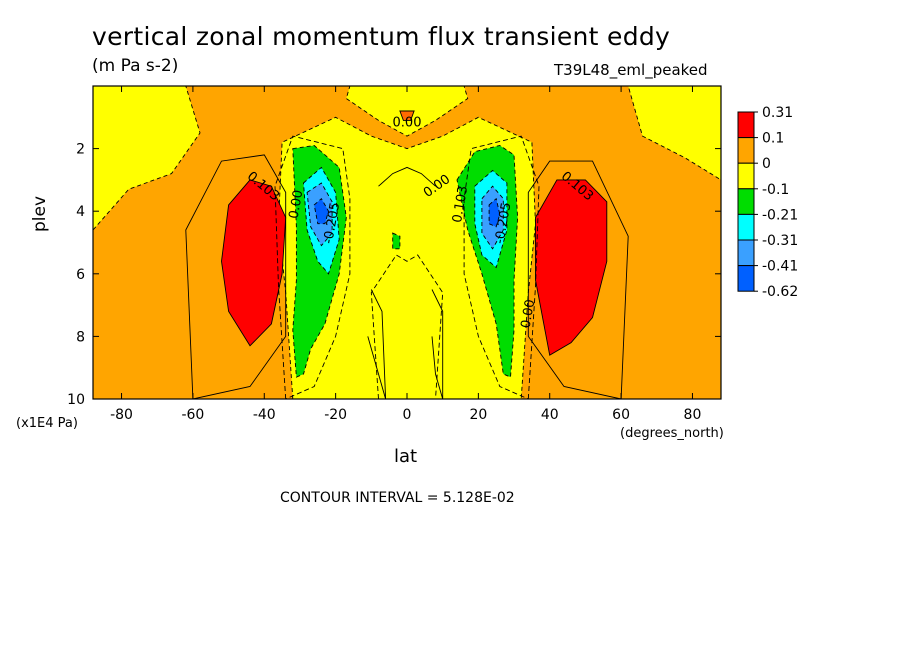  What do you see at coordinates (780, 267) in the screenshot?
I see `colorbar-label: -0.41` at bounding box center [780, 267].